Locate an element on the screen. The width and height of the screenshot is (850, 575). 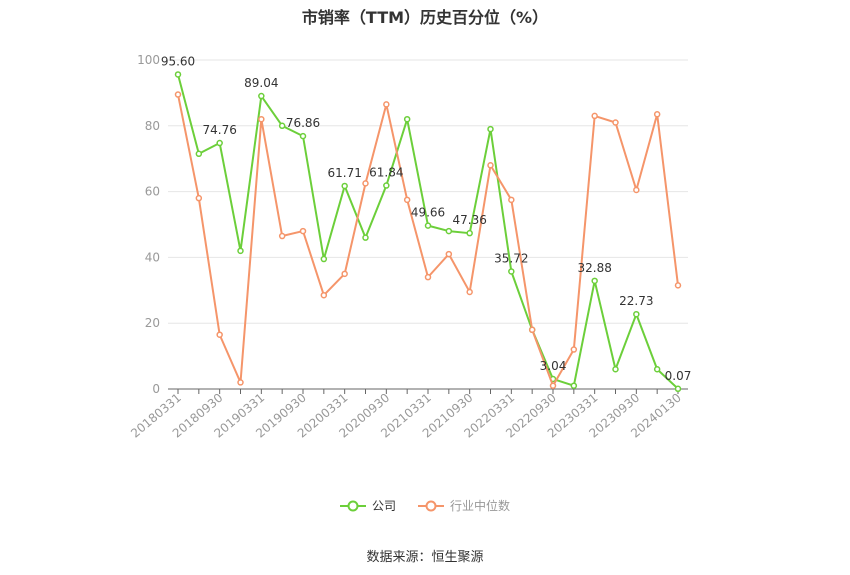
data-label: 32.88 is located at coordinates (594, 268).